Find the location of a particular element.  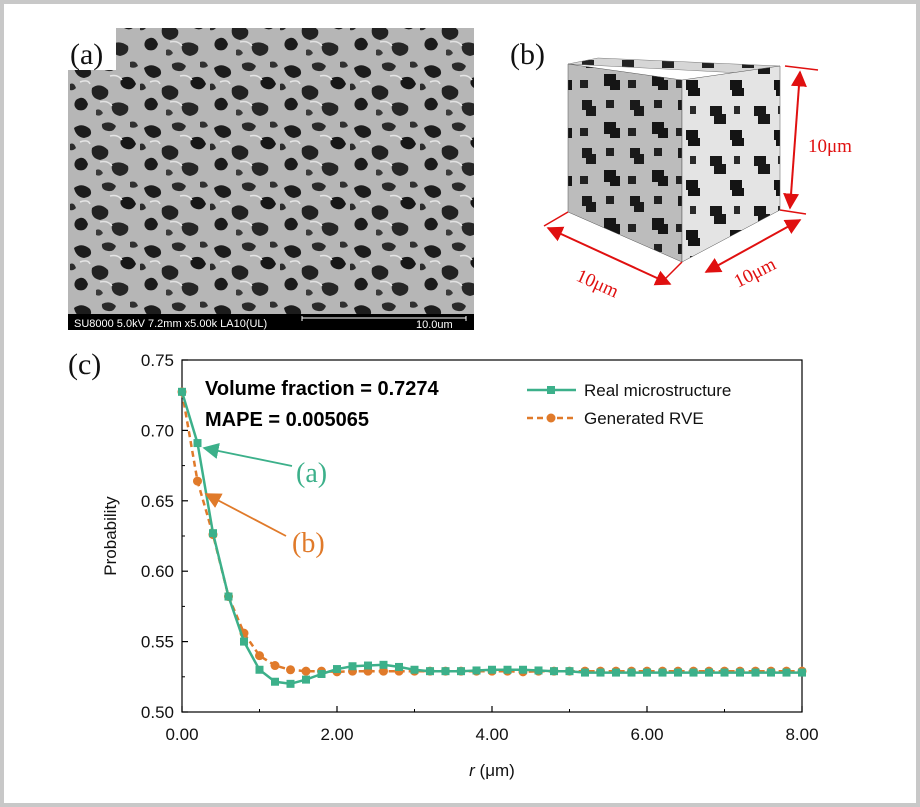

panel-c-label: (c) is located at coordinates (84, 364).